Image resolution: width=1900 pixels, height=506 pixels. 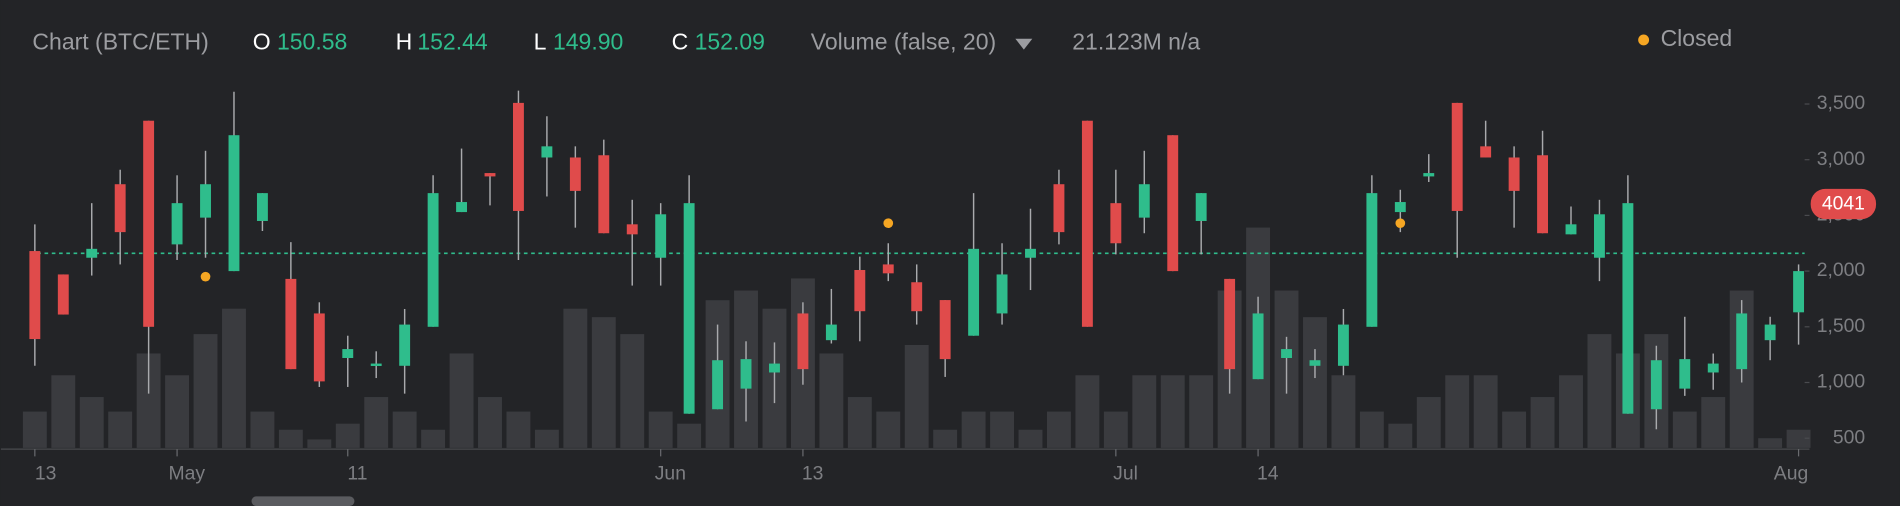 I want to click on ohlc-value: 149.90, so click(x=588, y=42).